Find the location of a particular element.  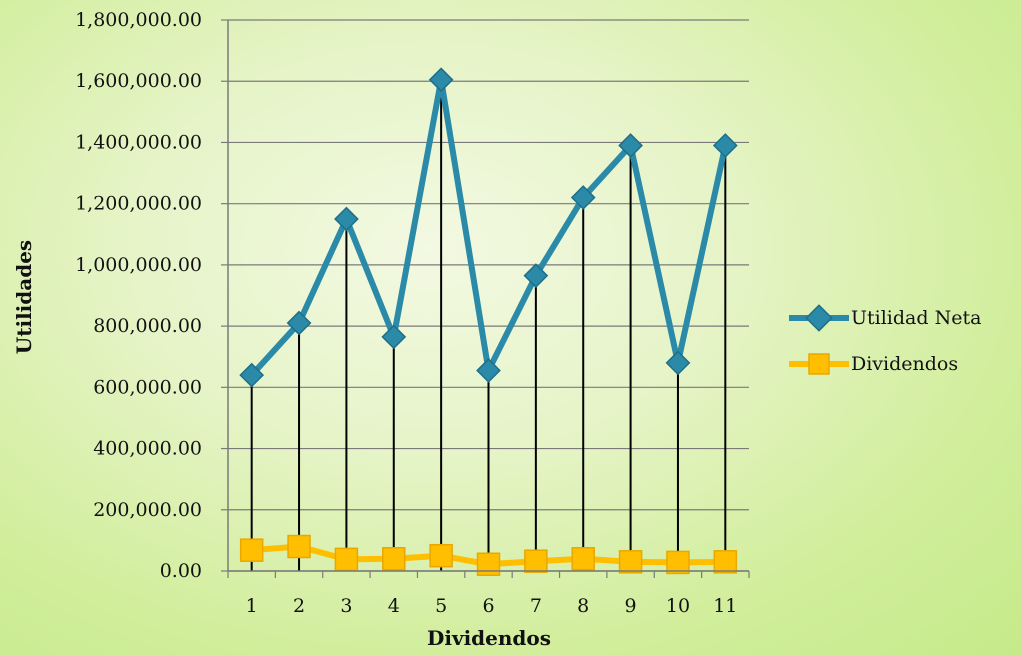

x-tick-label: 2 is located at coordinates (299, 606).